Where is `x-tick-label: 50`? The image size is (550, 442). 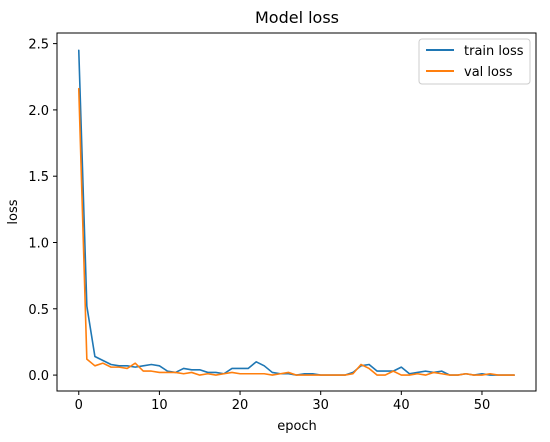
x-tick-label: 50 is located at coordinates (482, 405).